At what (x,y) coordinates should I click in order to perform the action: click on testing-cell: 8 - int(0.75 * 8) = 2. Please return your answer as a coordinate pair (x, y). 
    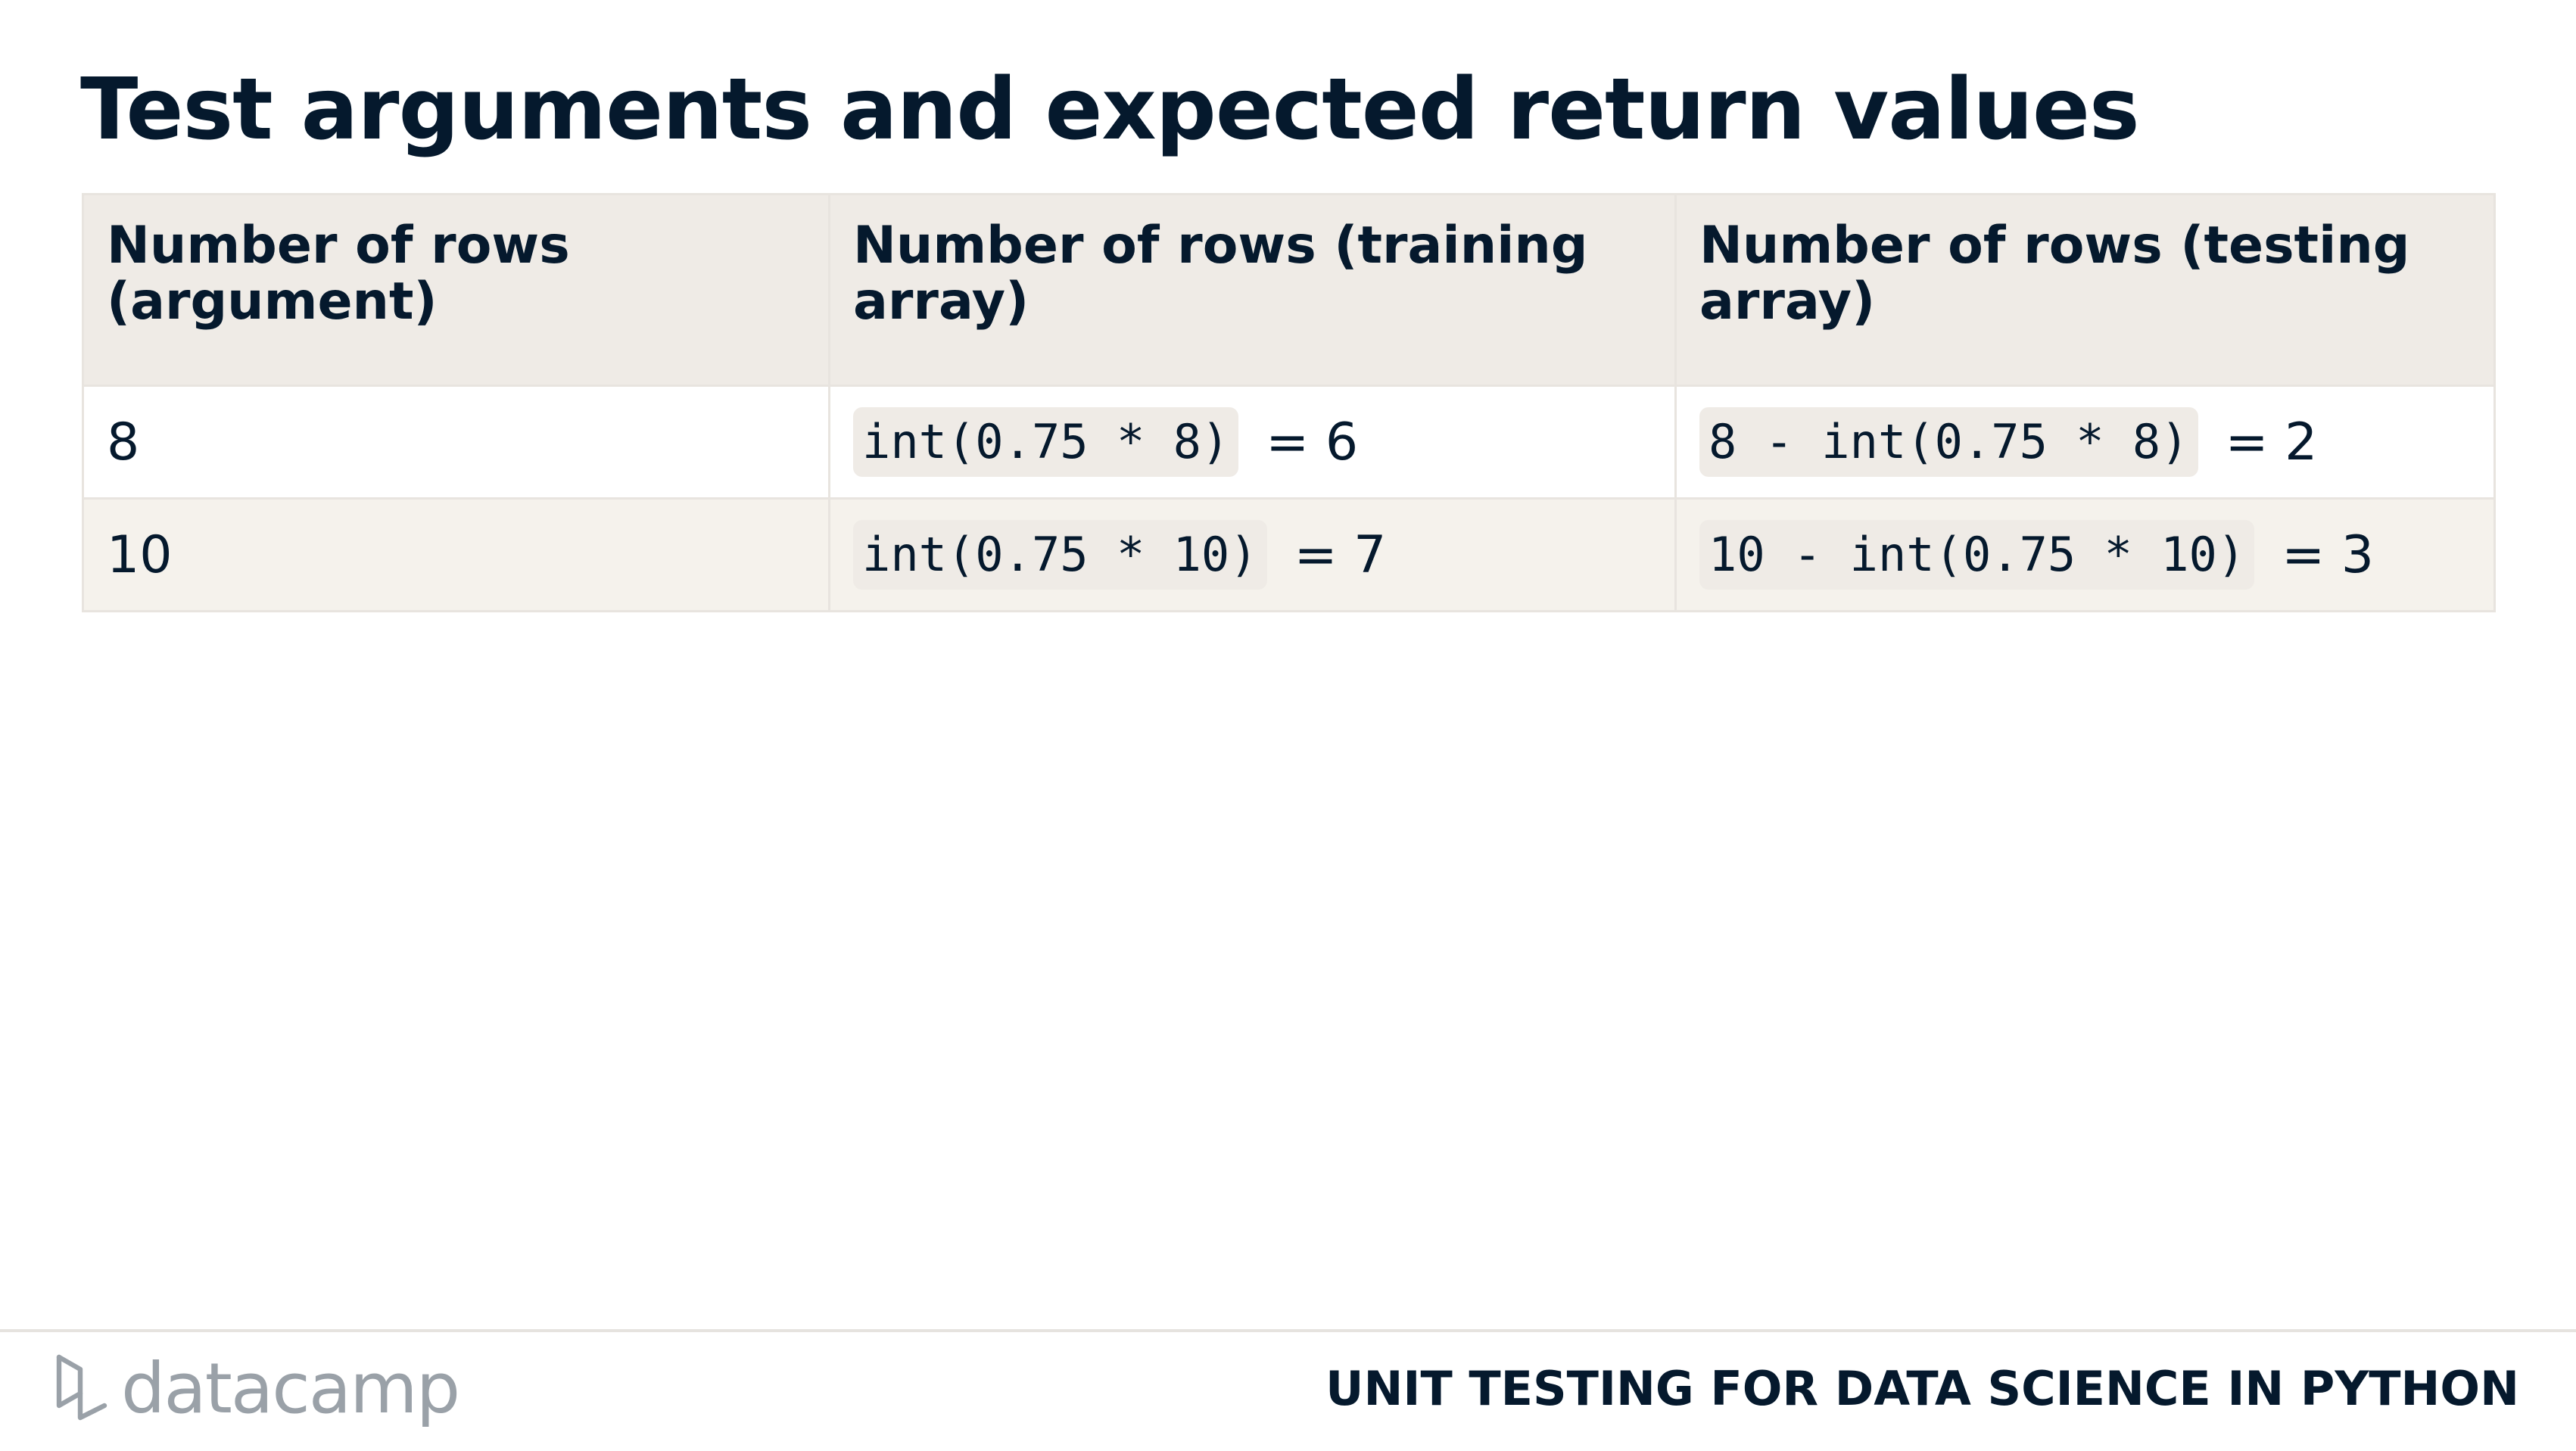
    Looking at the image, I should click on (2085, 443).